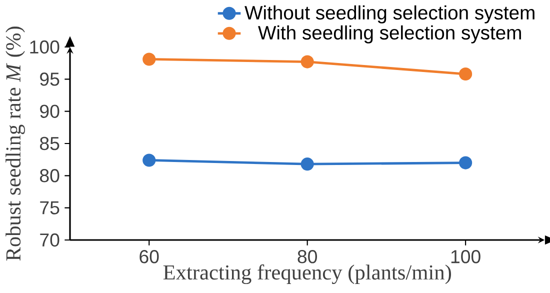 The height and width of the screenshot is (293, 550). Describe the element at coordinates (50, 175) in the screenshot. I see `y-tick-label: 80` at that location.